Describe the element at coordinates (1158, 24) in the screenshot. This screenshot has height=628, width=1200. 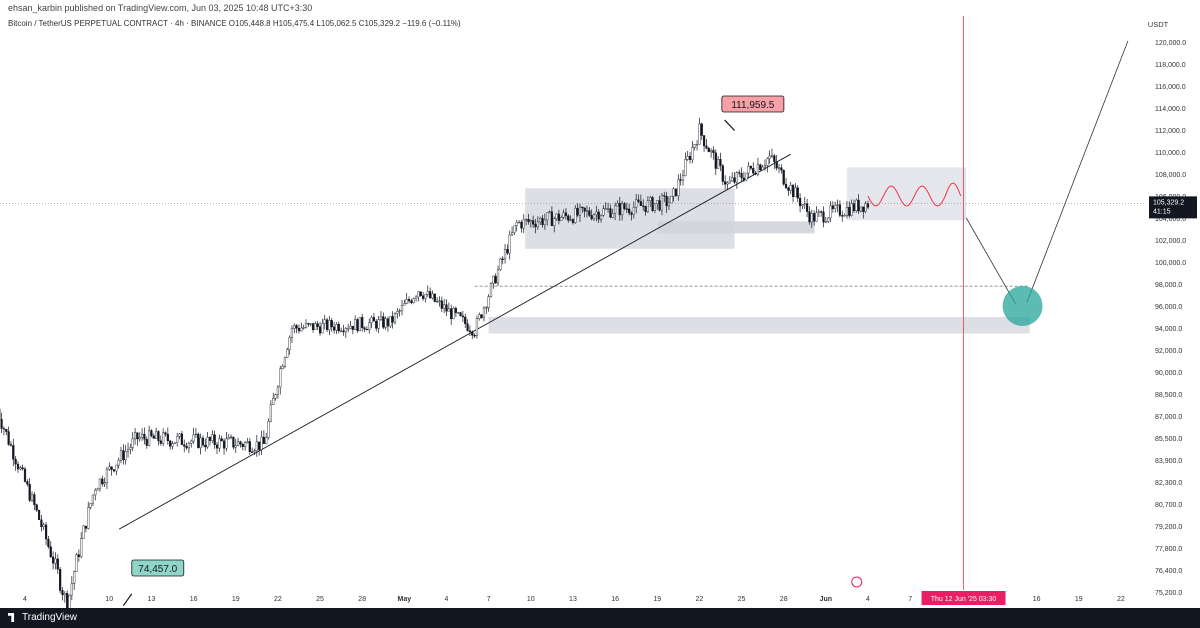
I see `currency-label: USDT` at that location.